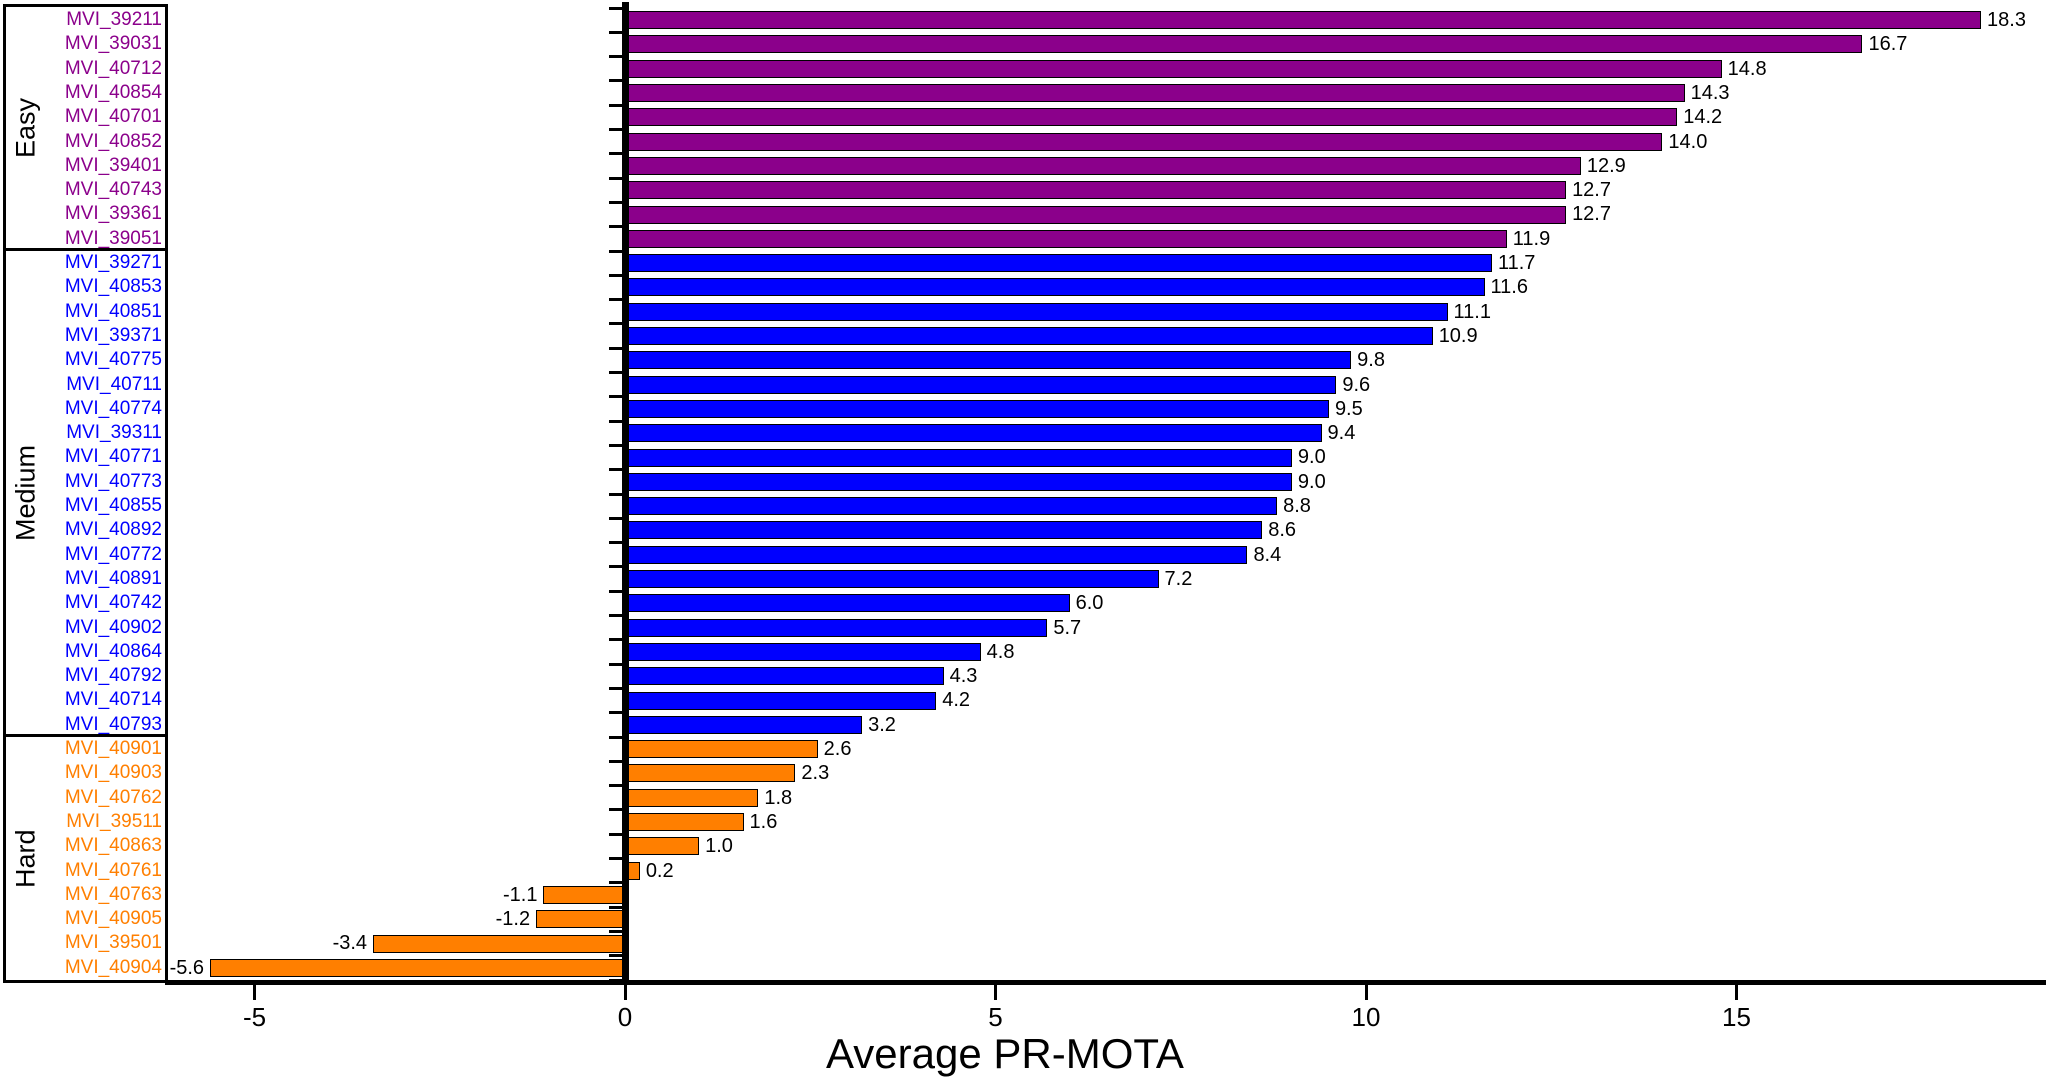 The width and height of the screenshot is (2053, 1082). What do you see at coordinates (85, 858) in the screenshot?
I see `difficulty-box-hard: Hard` at bounding box center [85, 858].